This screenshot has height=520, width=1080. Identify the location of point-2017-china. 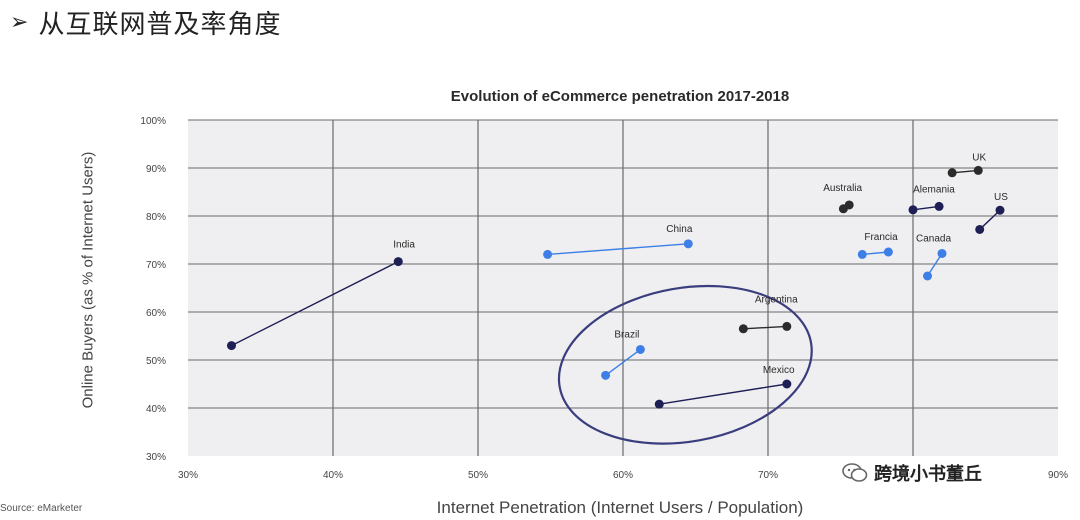
(548, 254).